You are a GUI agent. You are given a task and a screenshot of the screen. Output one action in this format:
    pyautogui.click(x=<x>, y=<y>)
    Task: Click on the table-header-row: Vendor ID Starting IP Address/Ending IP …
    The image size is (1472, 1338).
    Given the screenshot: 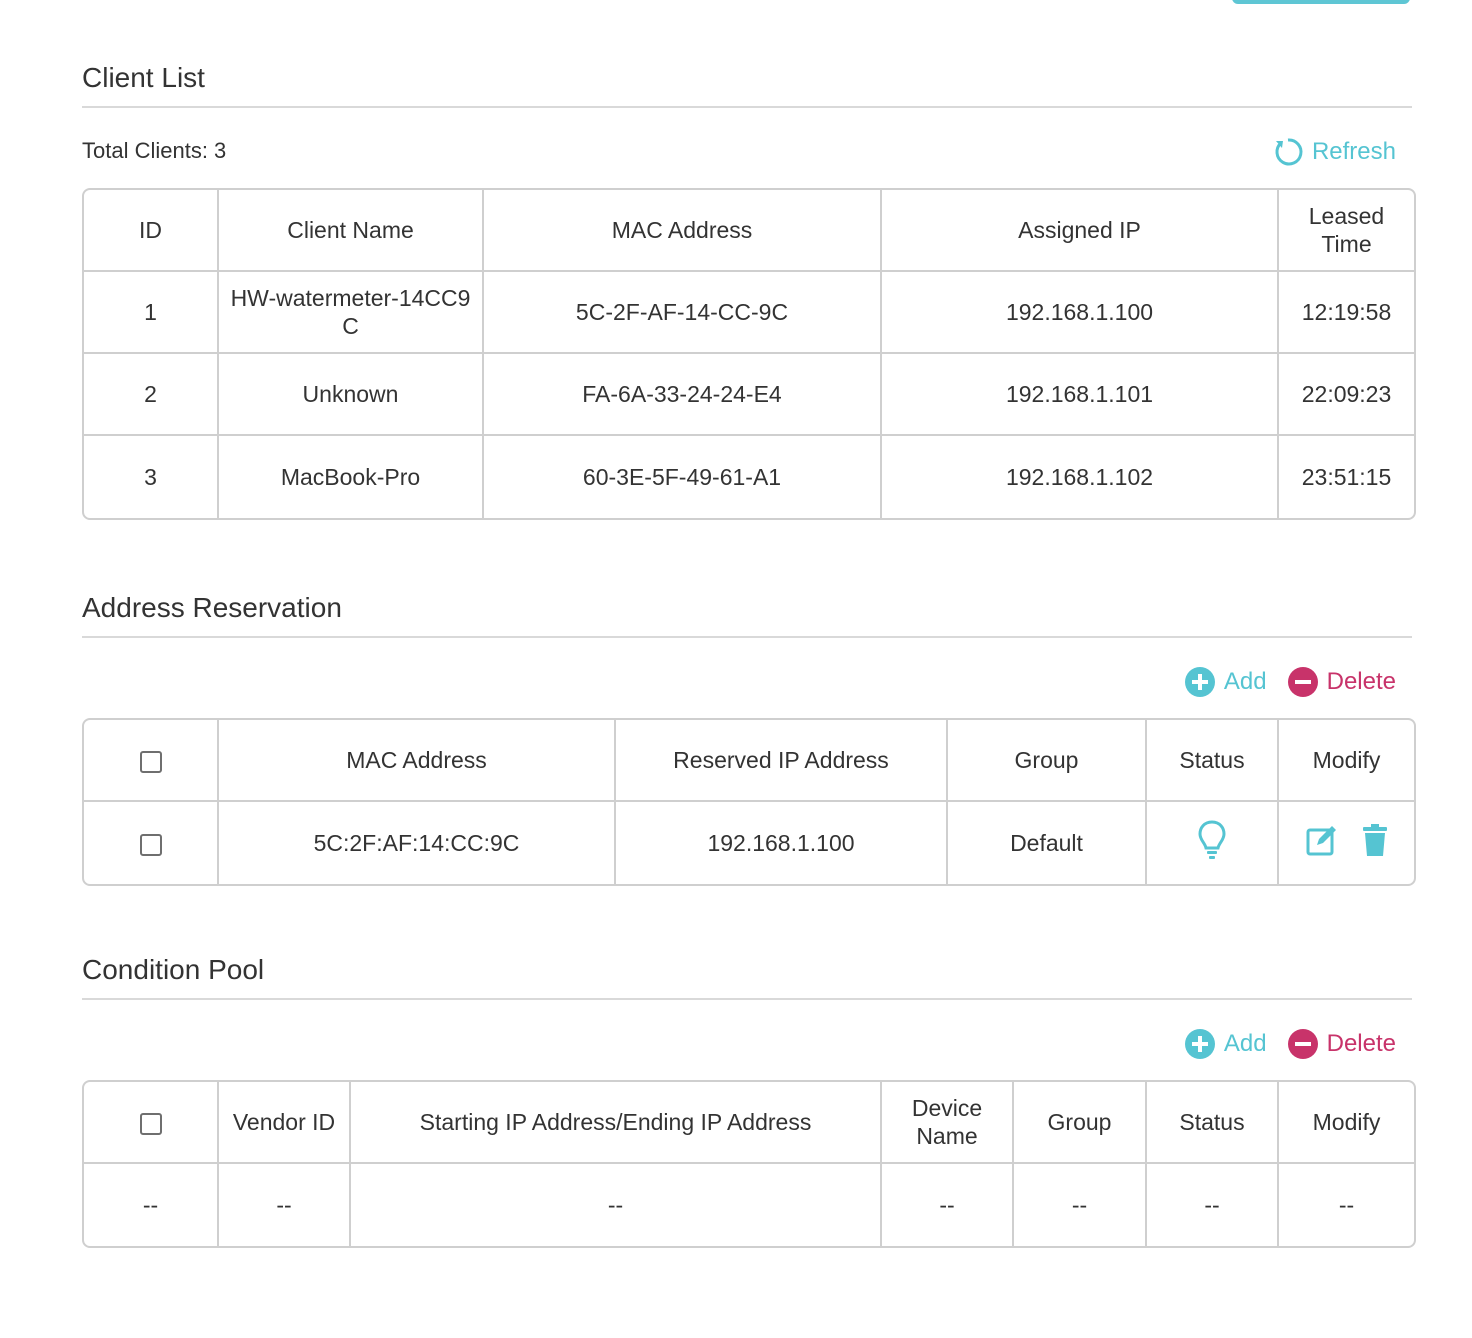 What is the action you would take?
    pyautogui.click(x=749, y=1123)
    